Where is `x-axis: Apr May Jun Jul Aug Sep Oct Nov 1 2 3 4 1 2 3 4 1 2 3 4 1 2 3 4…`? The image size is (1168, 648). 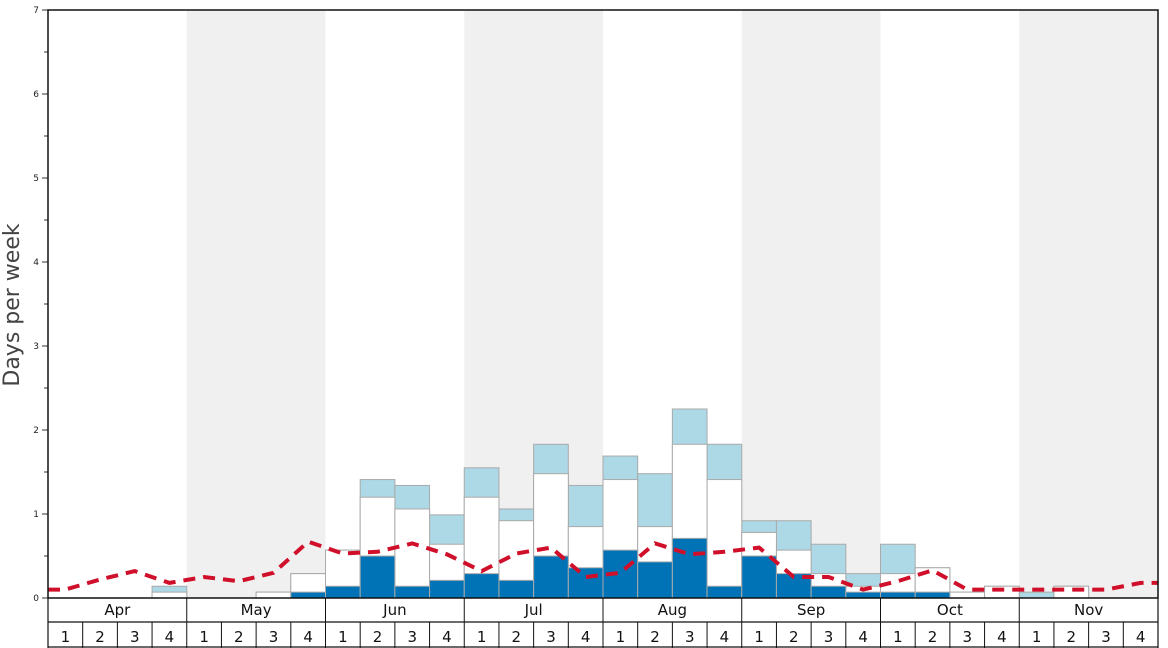
x-axis: Apr May Jun Jul Aug Sep Oct Nov 1 2 3 4 1 2 3 4 1 2 3 4 1 2 3 4… is located at coordinates (603, 623).